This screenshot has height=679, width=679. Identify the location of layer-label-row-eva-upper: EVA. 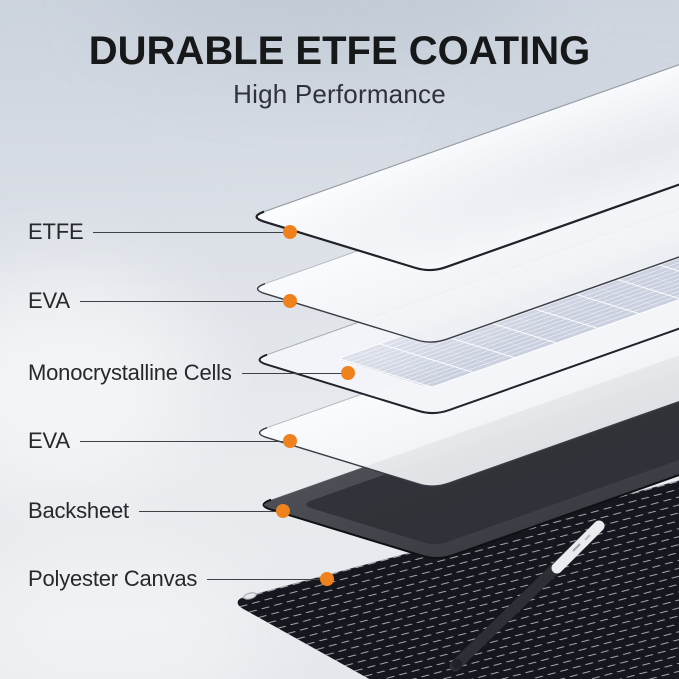
(162, 301).